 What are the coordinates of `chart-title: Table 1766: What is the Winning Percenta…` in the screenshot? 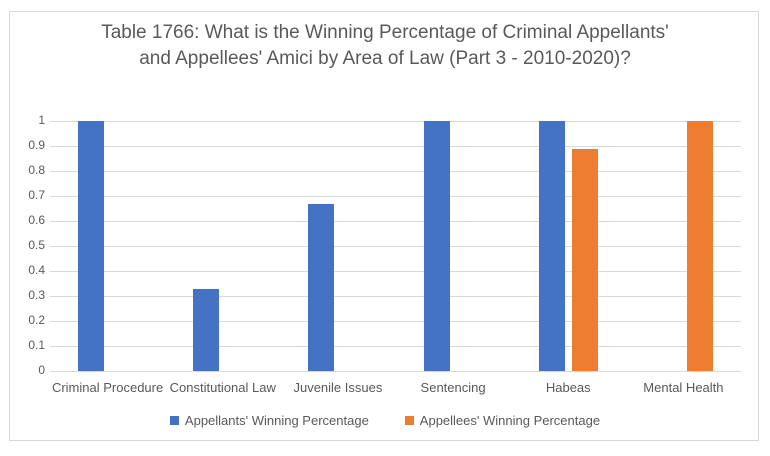 It's located at (385, 45).